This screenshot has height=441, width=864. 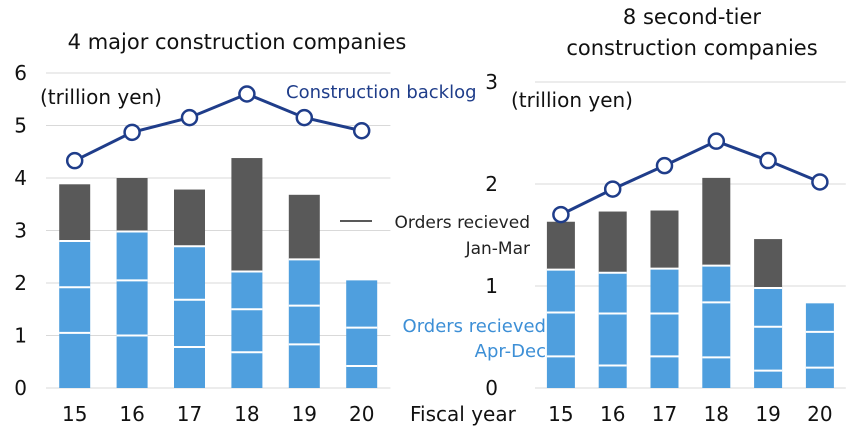 What do you see at coordinates (463, 414) in the screenshot?
I see `x-axis-label: Fiscal year` at bounding box center [463, 414].